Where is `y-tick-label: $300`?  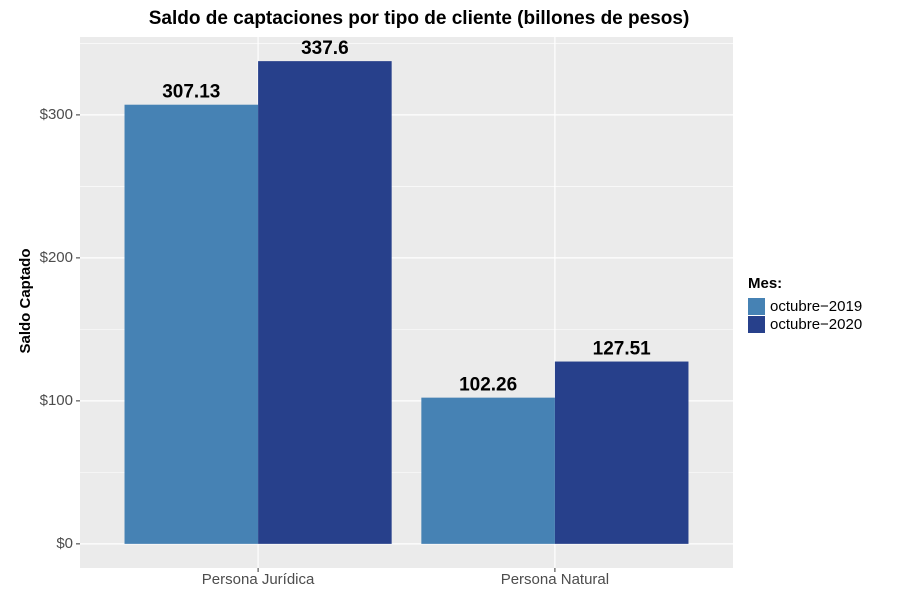 y-tick-label: $300 is located at coordinates (56, 114).